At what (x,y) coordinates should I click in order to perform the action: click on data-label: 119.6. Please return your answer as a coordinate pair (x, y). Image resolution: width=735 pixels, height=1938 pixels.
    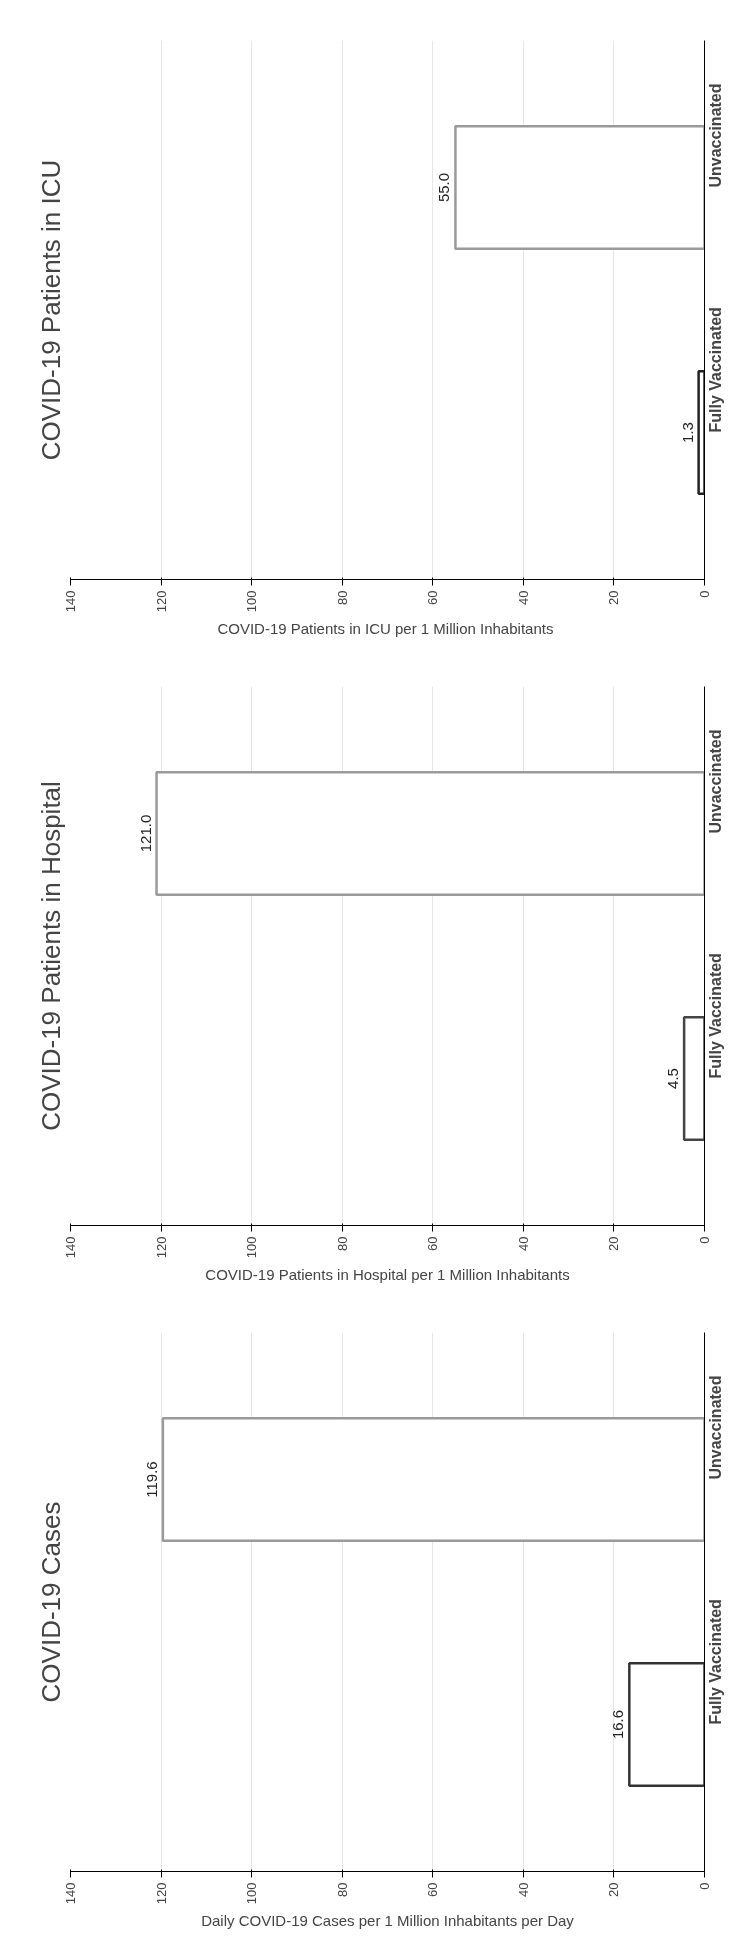
    Looking at the image, I should click on (151, 1479).